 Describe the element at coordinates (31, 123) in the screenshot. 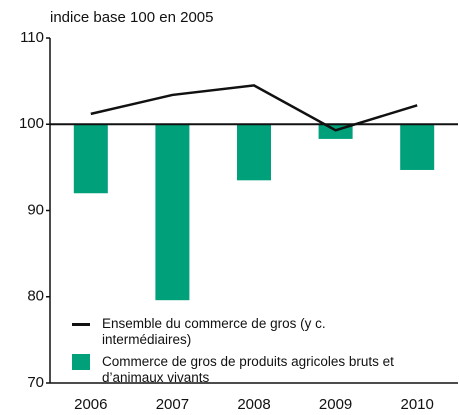

I see `y-tick-label: 100` at that location.